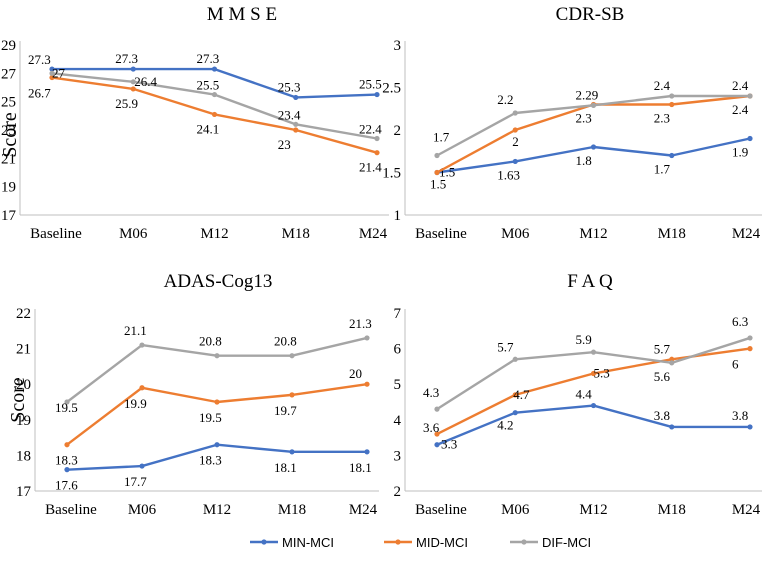 The image size is (767, 561). I want to click on legend-label: MIN-MCI, so click(308, 542).